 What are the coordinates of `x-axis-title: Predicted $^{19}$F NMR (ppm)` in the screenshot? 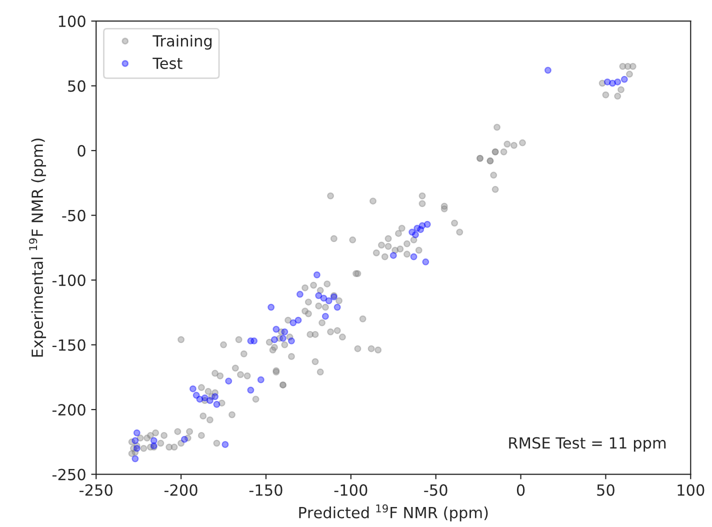 It's located at (393, 513).